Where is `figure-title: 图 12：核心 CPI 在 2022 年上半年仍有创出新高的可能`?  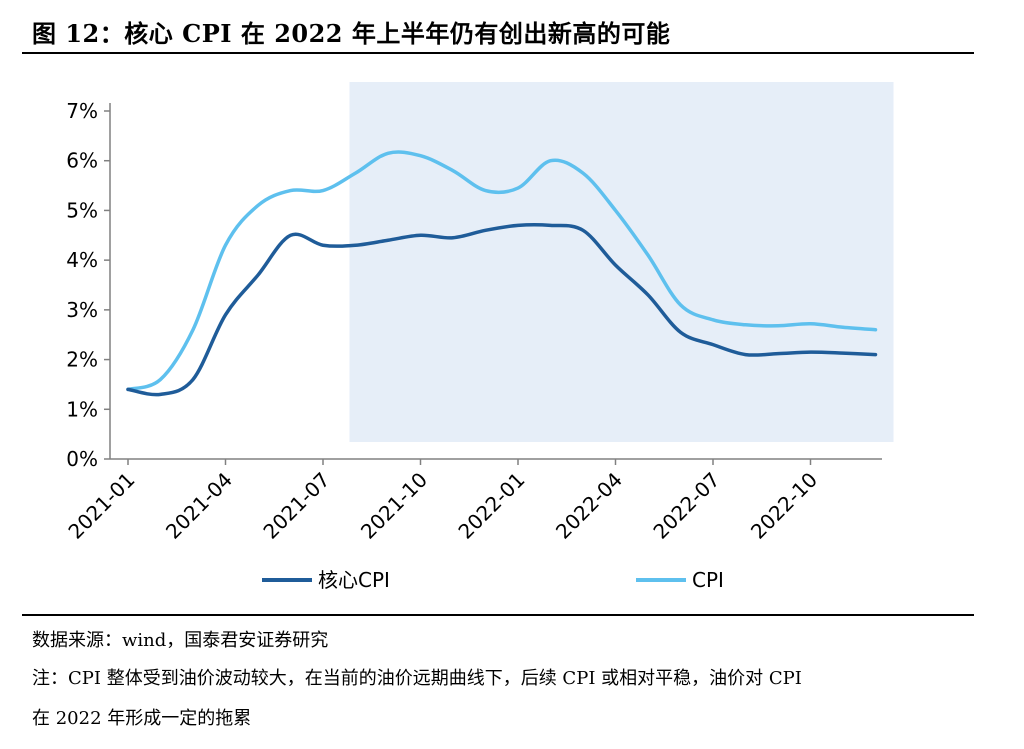 figure-title: 图 12：核心 CPI 在 2022 年上半年仍有创出新高的可能 is located at coordinates (351, 33).